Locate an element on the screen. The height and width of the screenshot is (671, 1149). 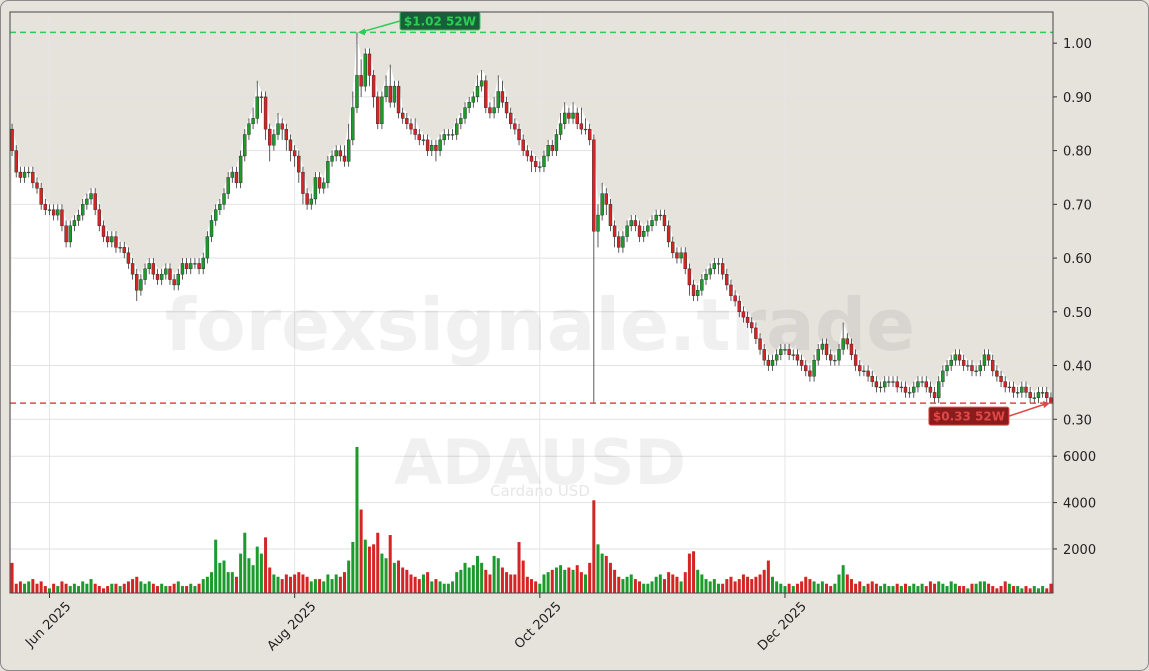
watermark: forexsignale.trade is located at coordinates (540, 325).